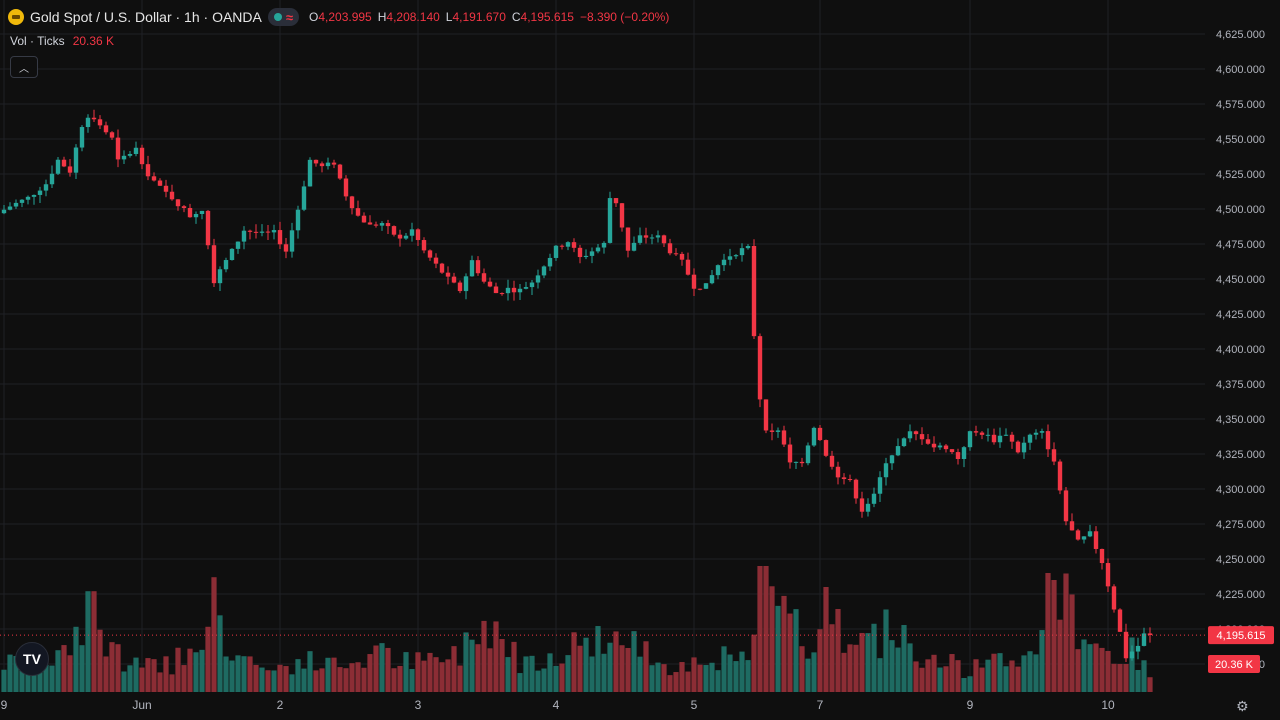  Describe the element at coordinates (1108, 705) in the screenshot. I see `x-tick-label: 10` at that location.